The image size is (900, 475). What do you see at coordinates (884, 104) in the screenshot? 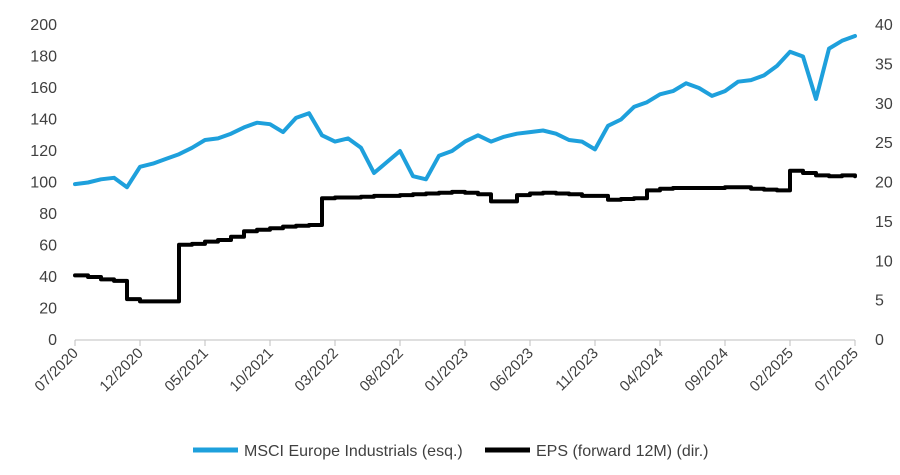
I see `y-right-tick-label: 30` at bounding box center [884, 104].